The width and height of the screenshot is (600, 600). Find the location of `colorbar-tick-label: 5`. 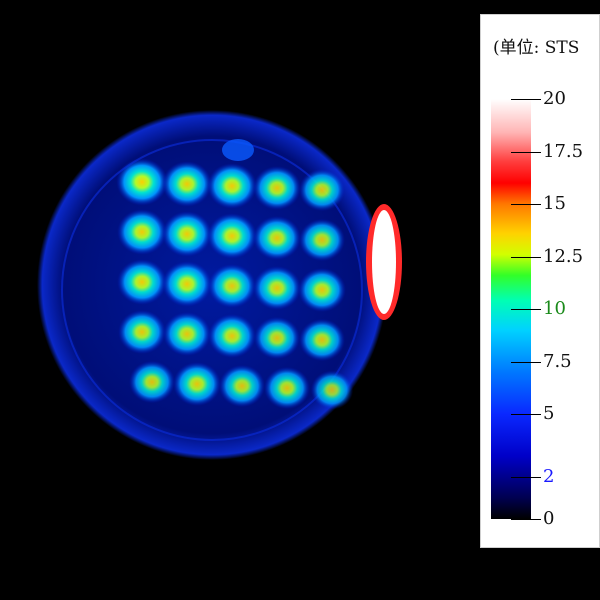

colorbar-tick-label: 5 is located at coordinates (549, 413).